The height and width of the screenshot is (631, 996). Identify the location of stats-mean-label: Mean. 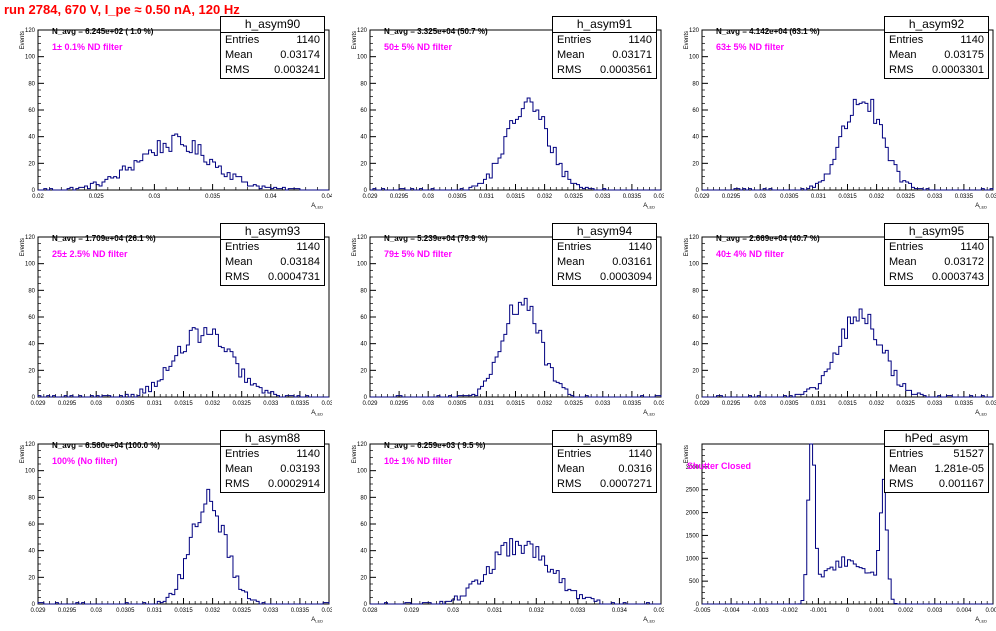
(239, 469).